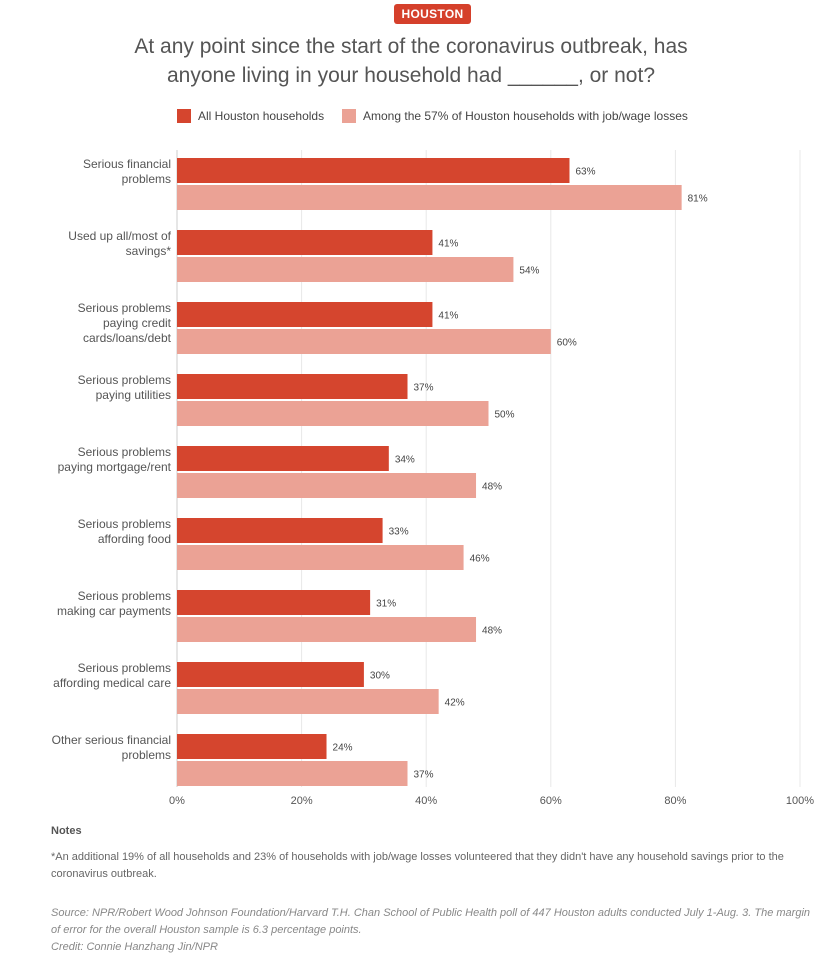 The image size is (822, 960). I want to click on category-label: Serious problems paying mortgage/rent, so click(115, 459).